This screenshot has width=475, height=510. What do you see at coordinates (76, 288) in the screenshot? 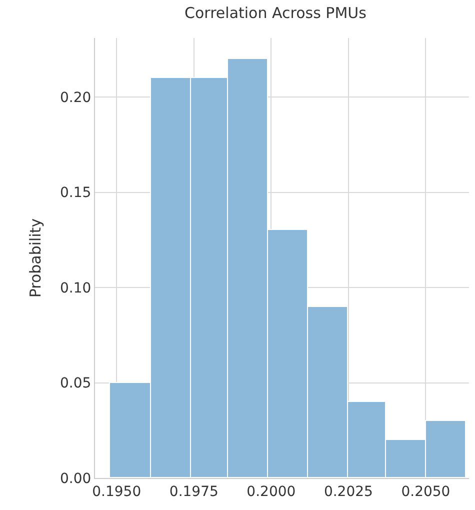
I see `y-tick-label: 0.10` at bounding box center [76, 288].